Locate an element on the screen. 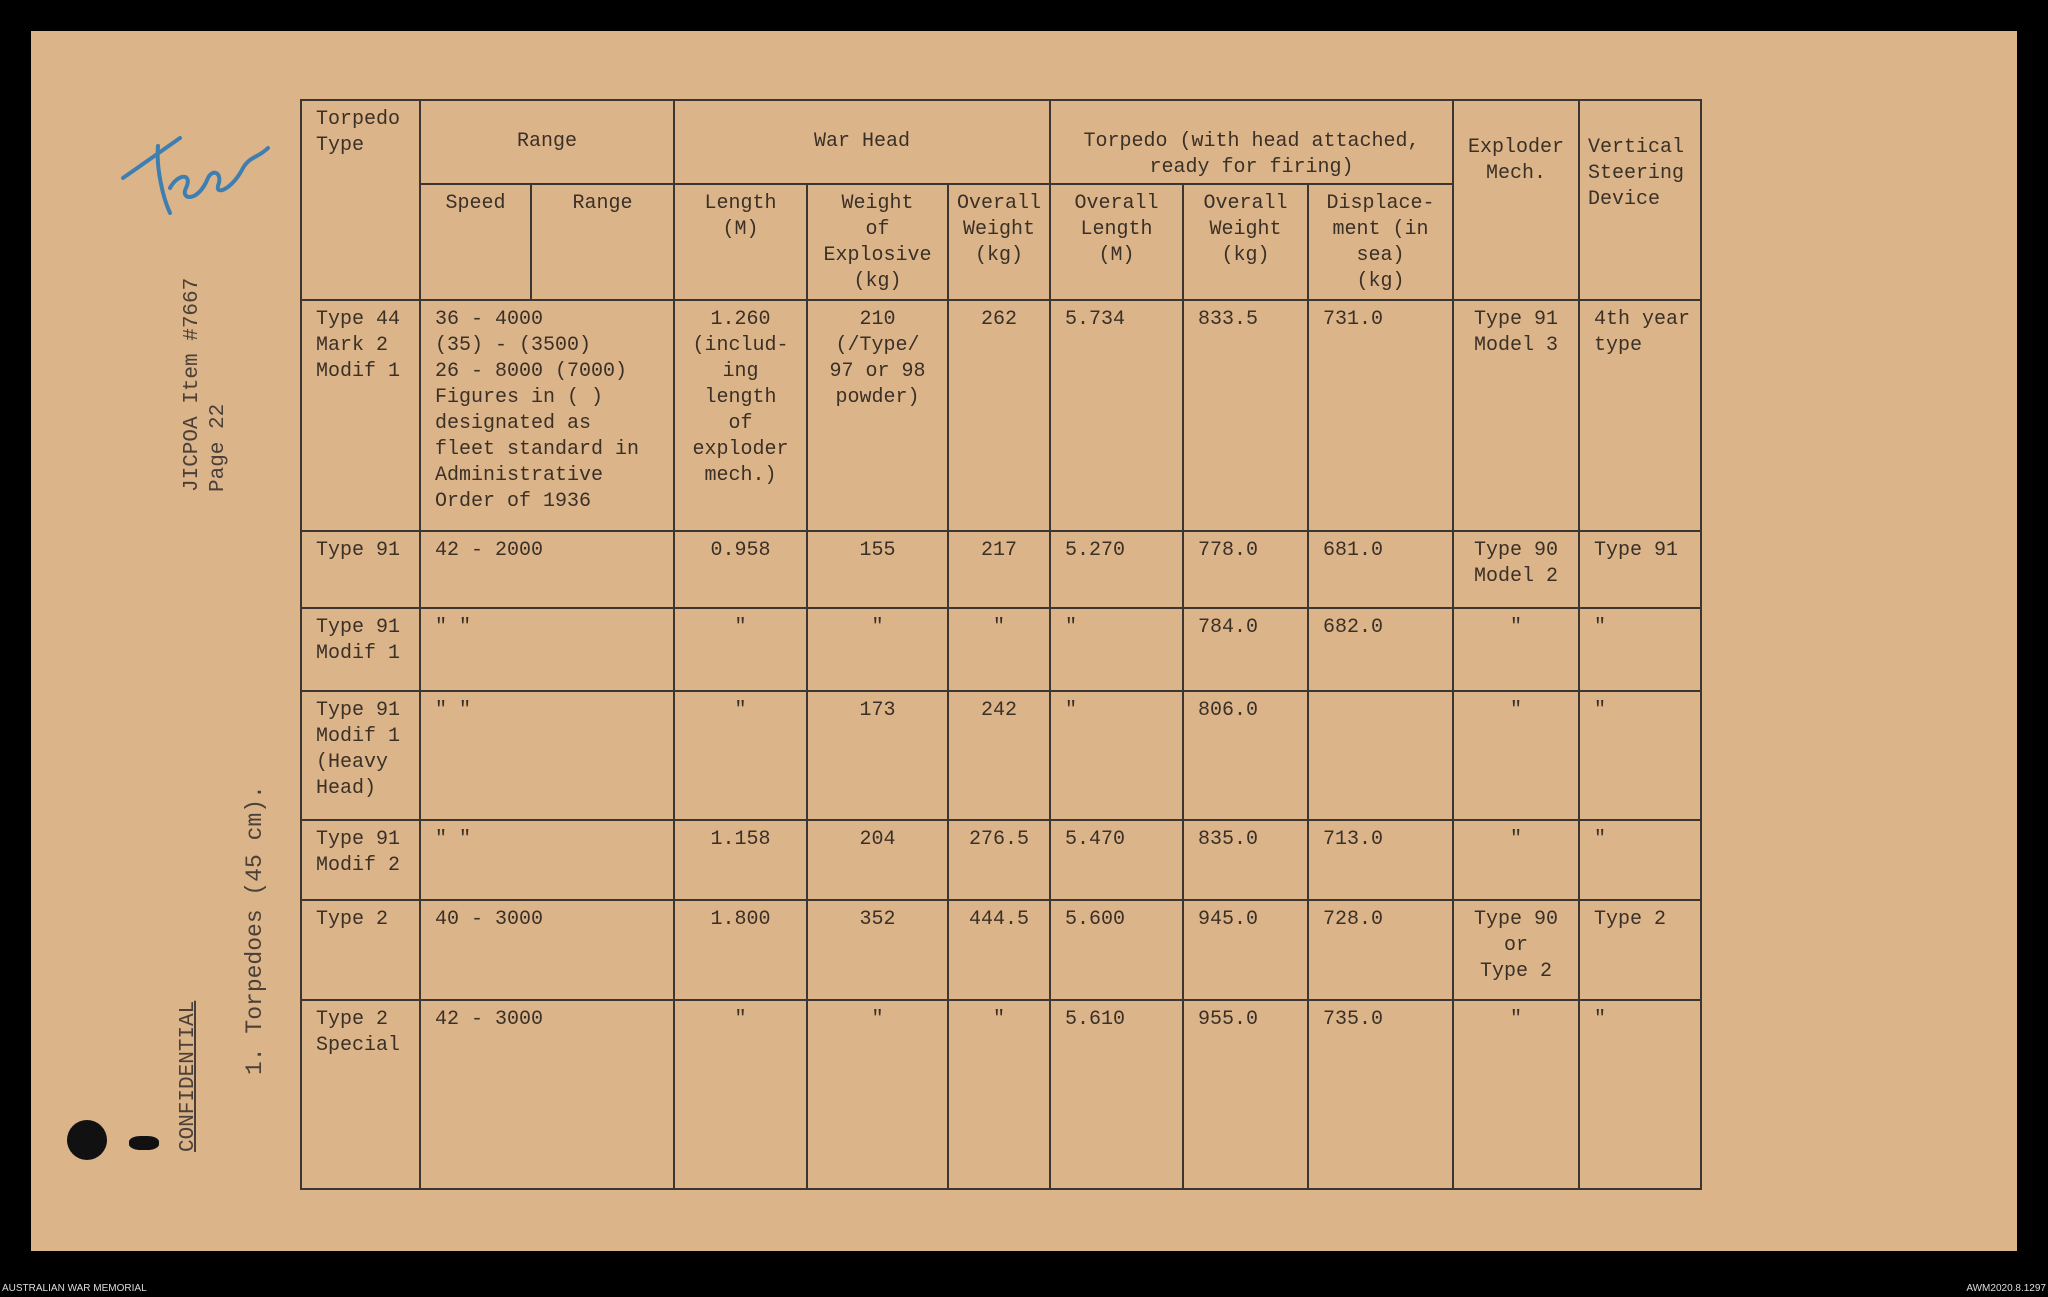 The height and width of the screenshot is (1297, 2048). cell-exploder: Type 90 or Type 2 is located at coordinates (1516, 950).